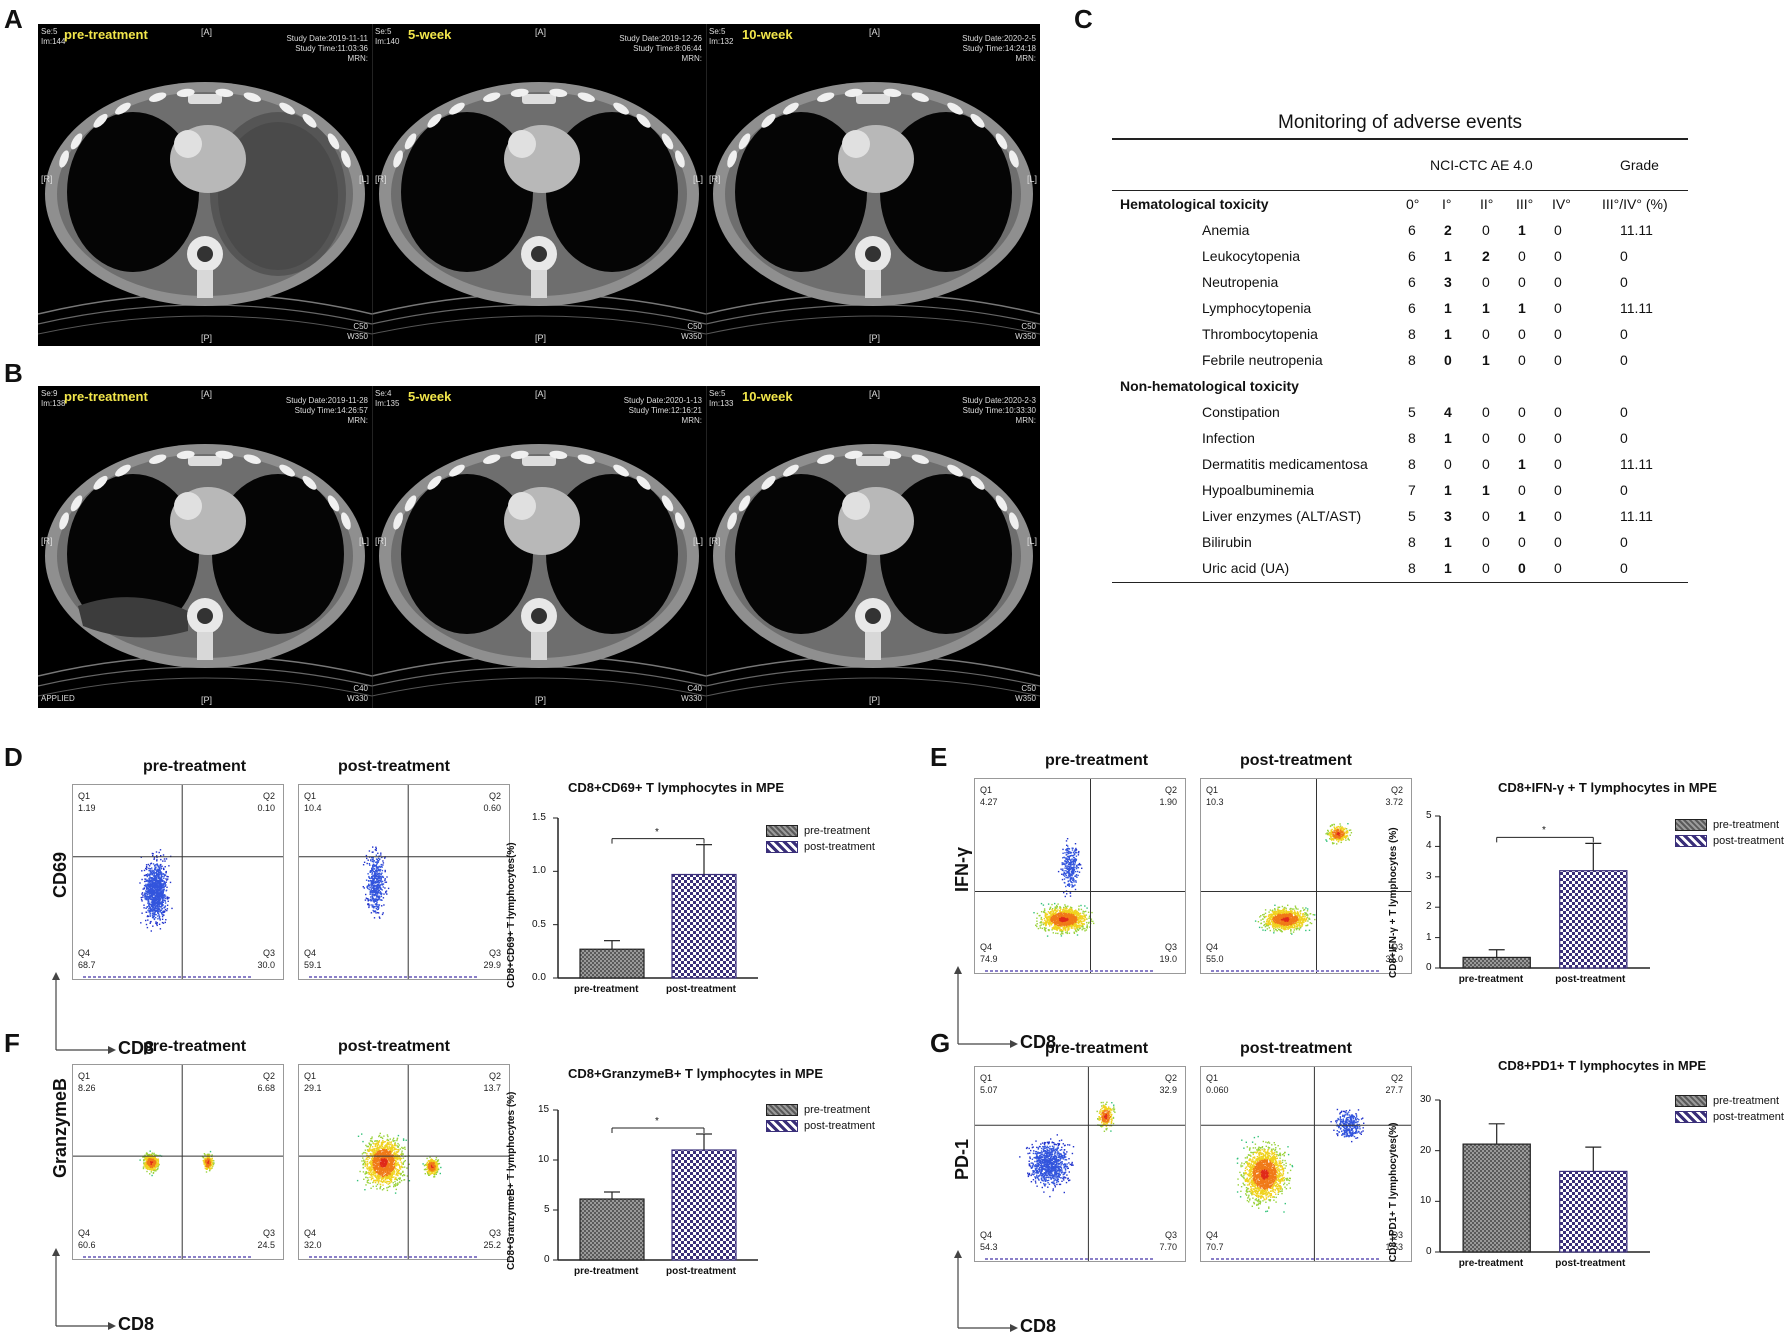  I want to click on table-row-label: Liver enzymes (ALT/AST), so click(1281, 516).